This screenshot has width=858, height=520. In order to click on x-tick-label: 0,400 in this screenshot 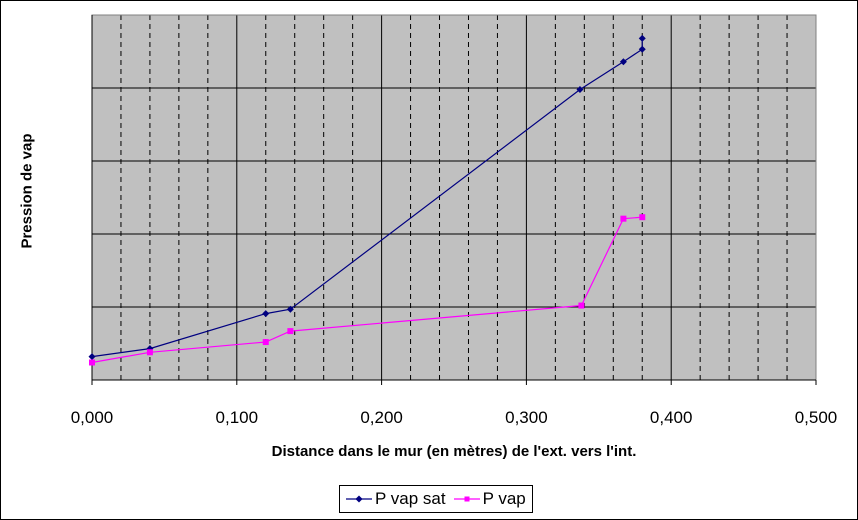, I will do `click(671, 417)`.